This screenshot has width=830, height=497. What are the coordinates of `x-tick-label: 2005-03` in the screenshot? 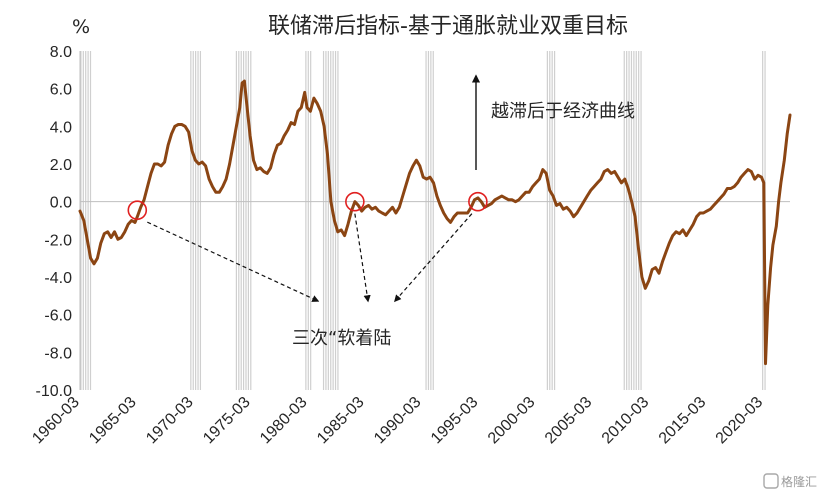 It's located at (569, 421).